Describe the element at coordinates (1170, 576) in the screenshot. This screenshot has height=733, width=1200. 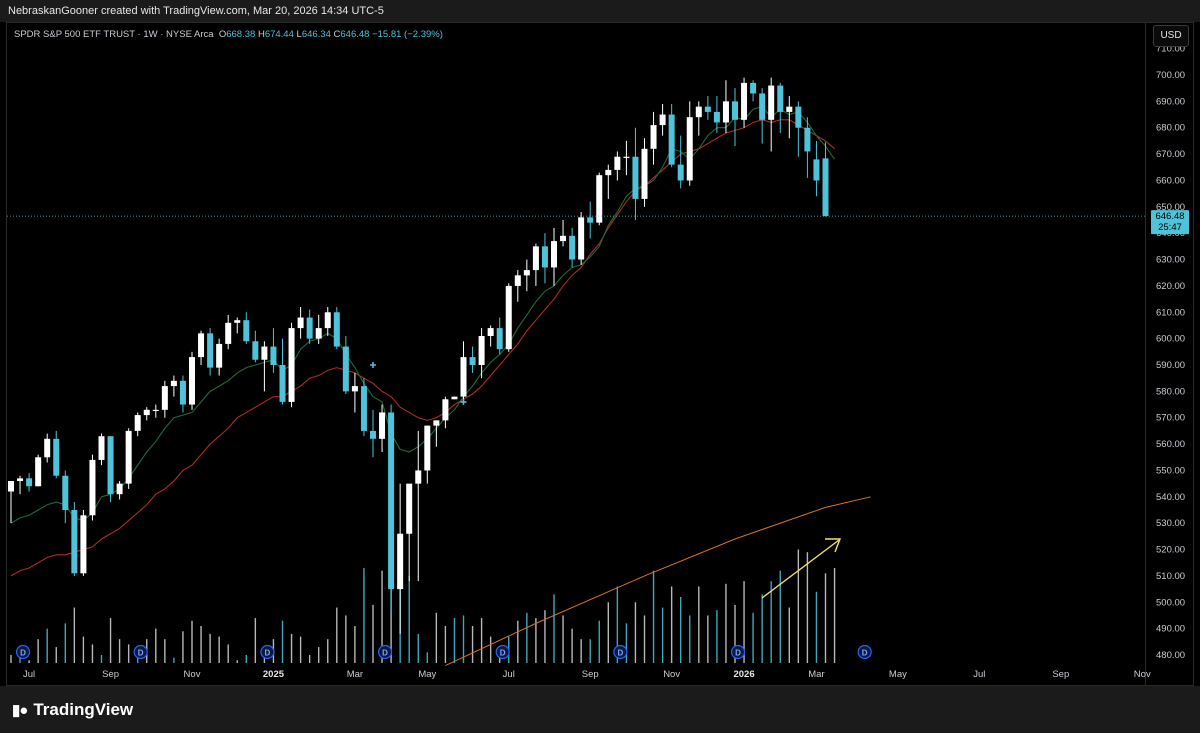
I see `y-tick-label: 510.00` at that location.